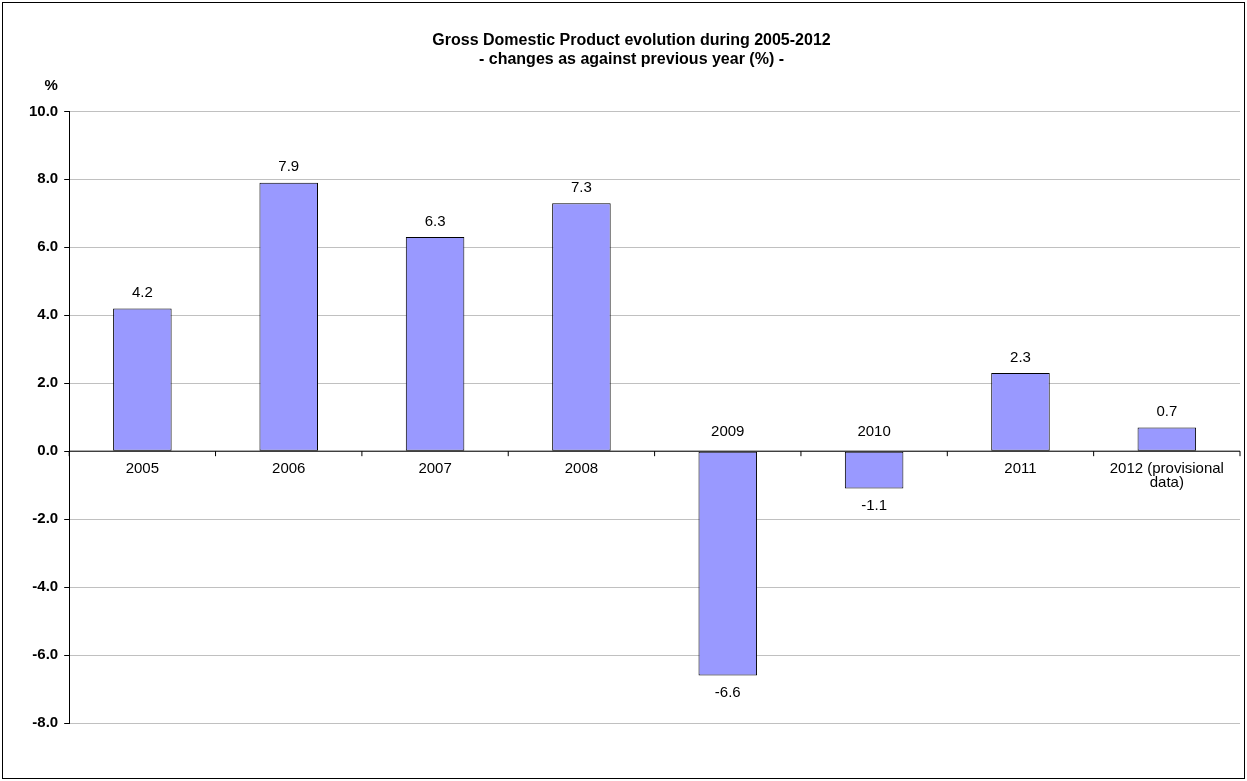  Describe the element at coordinates (45, 586) in the screenshot. I see `y-tick-label: -4.0` at that location.